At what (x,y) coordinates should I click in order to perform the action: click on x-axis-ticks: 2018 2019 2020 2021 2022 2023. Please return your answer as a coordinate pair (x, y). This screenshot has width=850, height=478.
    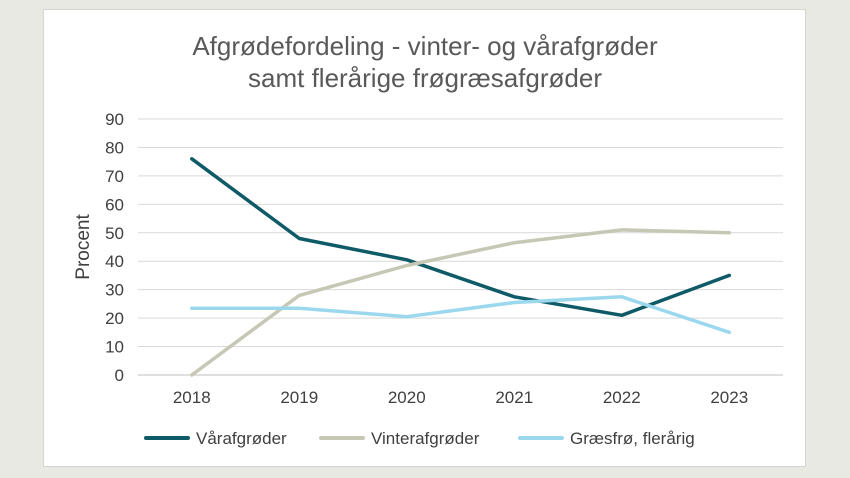
    Looking at the image, I should click on (460, 397).